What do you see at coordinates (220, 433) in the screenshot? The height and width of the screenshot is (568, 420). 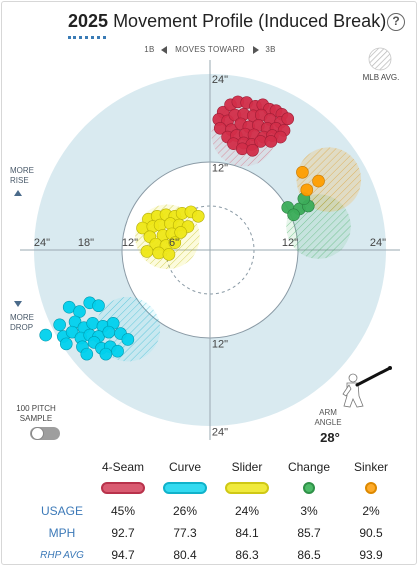 I see `ring-label-bottom-24: 24"` at bounding box center [220, 433].